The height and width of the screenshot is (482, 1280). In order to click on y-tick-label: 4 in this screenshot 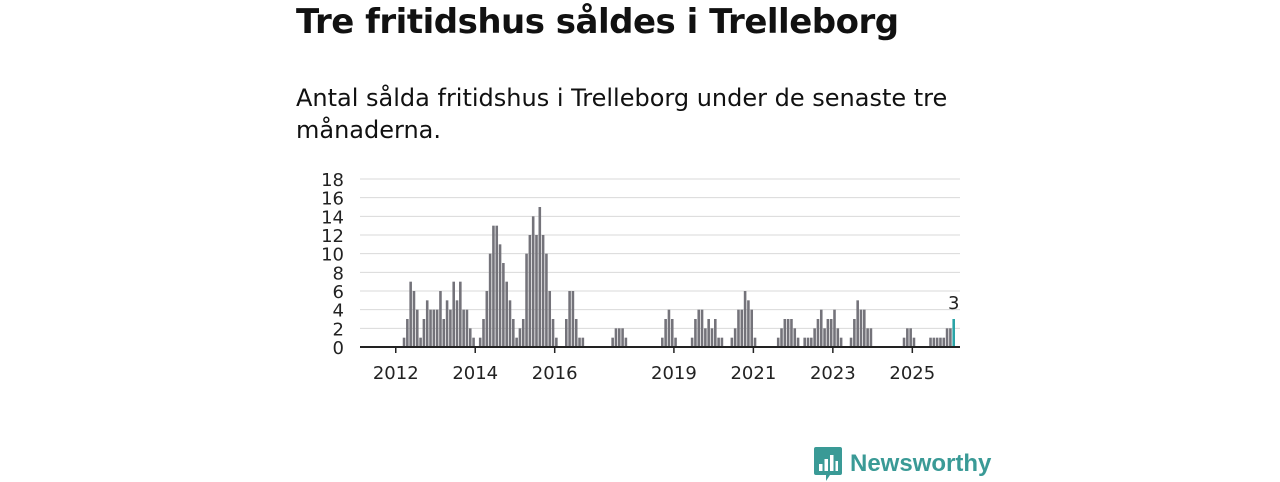, I will do `click(338, 311)`.